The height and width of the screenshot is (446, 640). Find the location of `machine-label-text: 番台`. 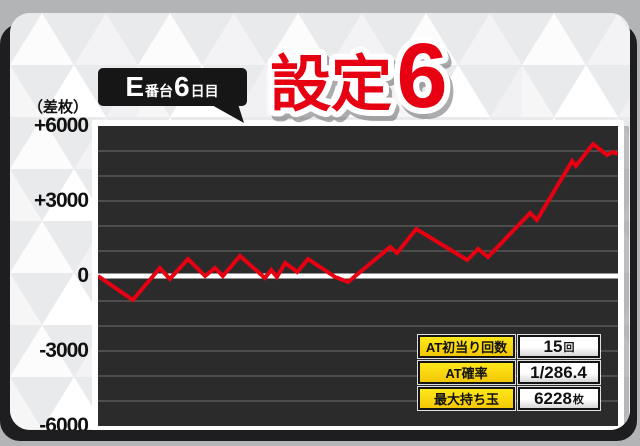

machine-label-text: 番台 is located at coordinates (159, 91).